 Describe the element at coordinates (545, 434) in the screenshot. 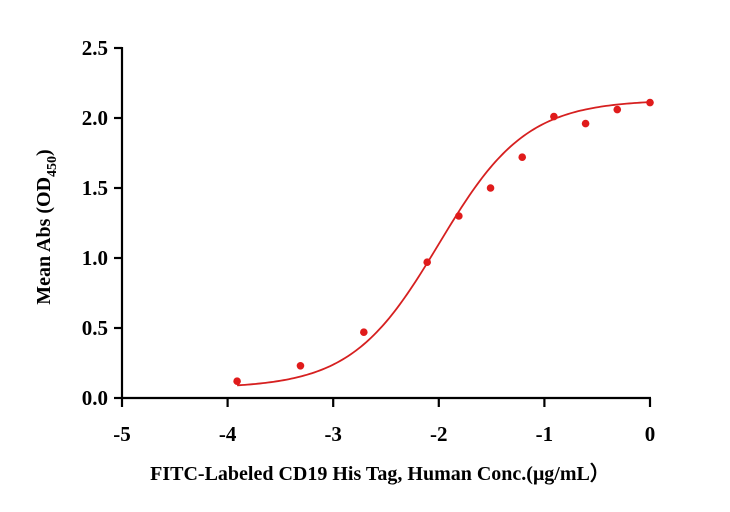

I see `x-tick-label: -1` at that location.